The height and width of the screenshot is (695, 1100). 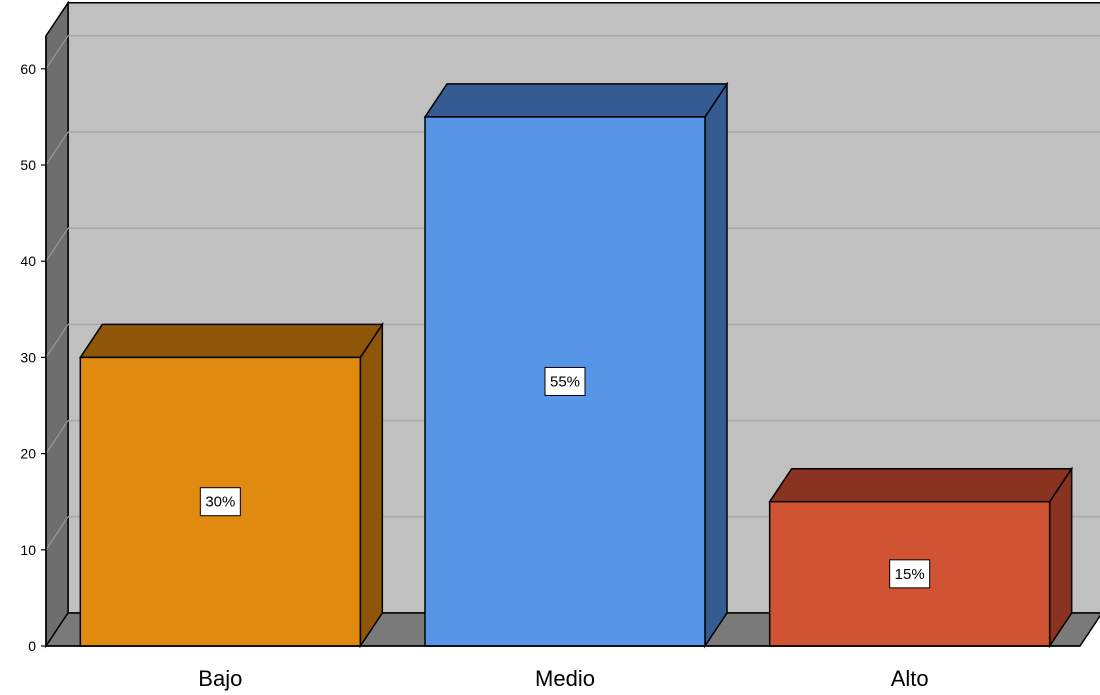 What do you see at coordinates (910, 678) in the screenshot?
I see `category-label: Alto` at bounding box center [910, 678].